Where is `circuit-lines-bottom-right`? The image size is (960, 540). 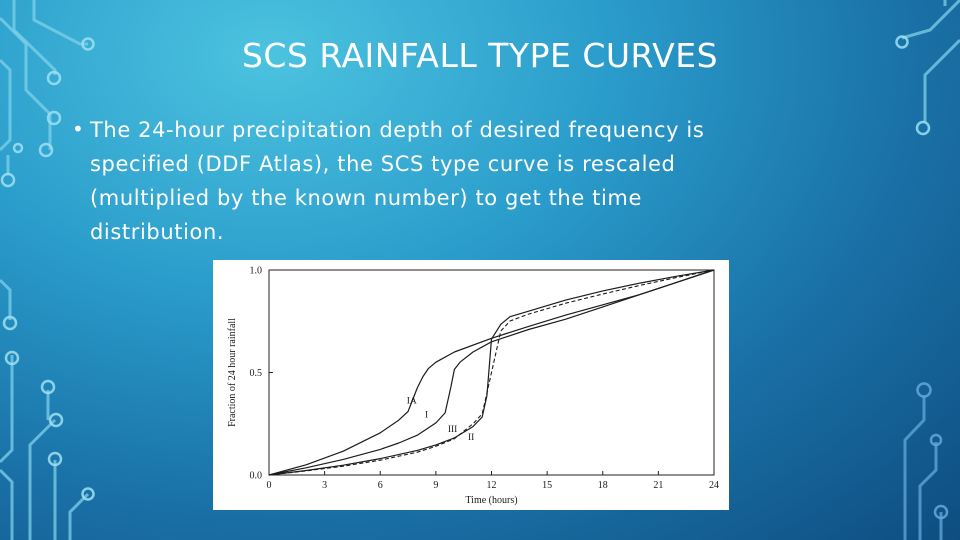
circuit-lines-bottom-right is located at coordinates (923, 468).